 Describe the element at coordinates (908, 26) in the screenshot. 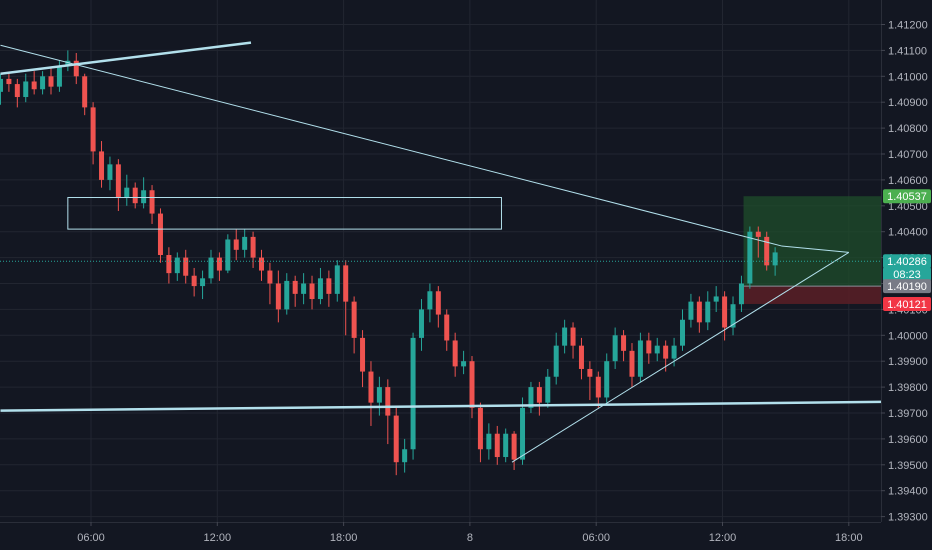

I see `price-tick-label: 1.41200` at that location.